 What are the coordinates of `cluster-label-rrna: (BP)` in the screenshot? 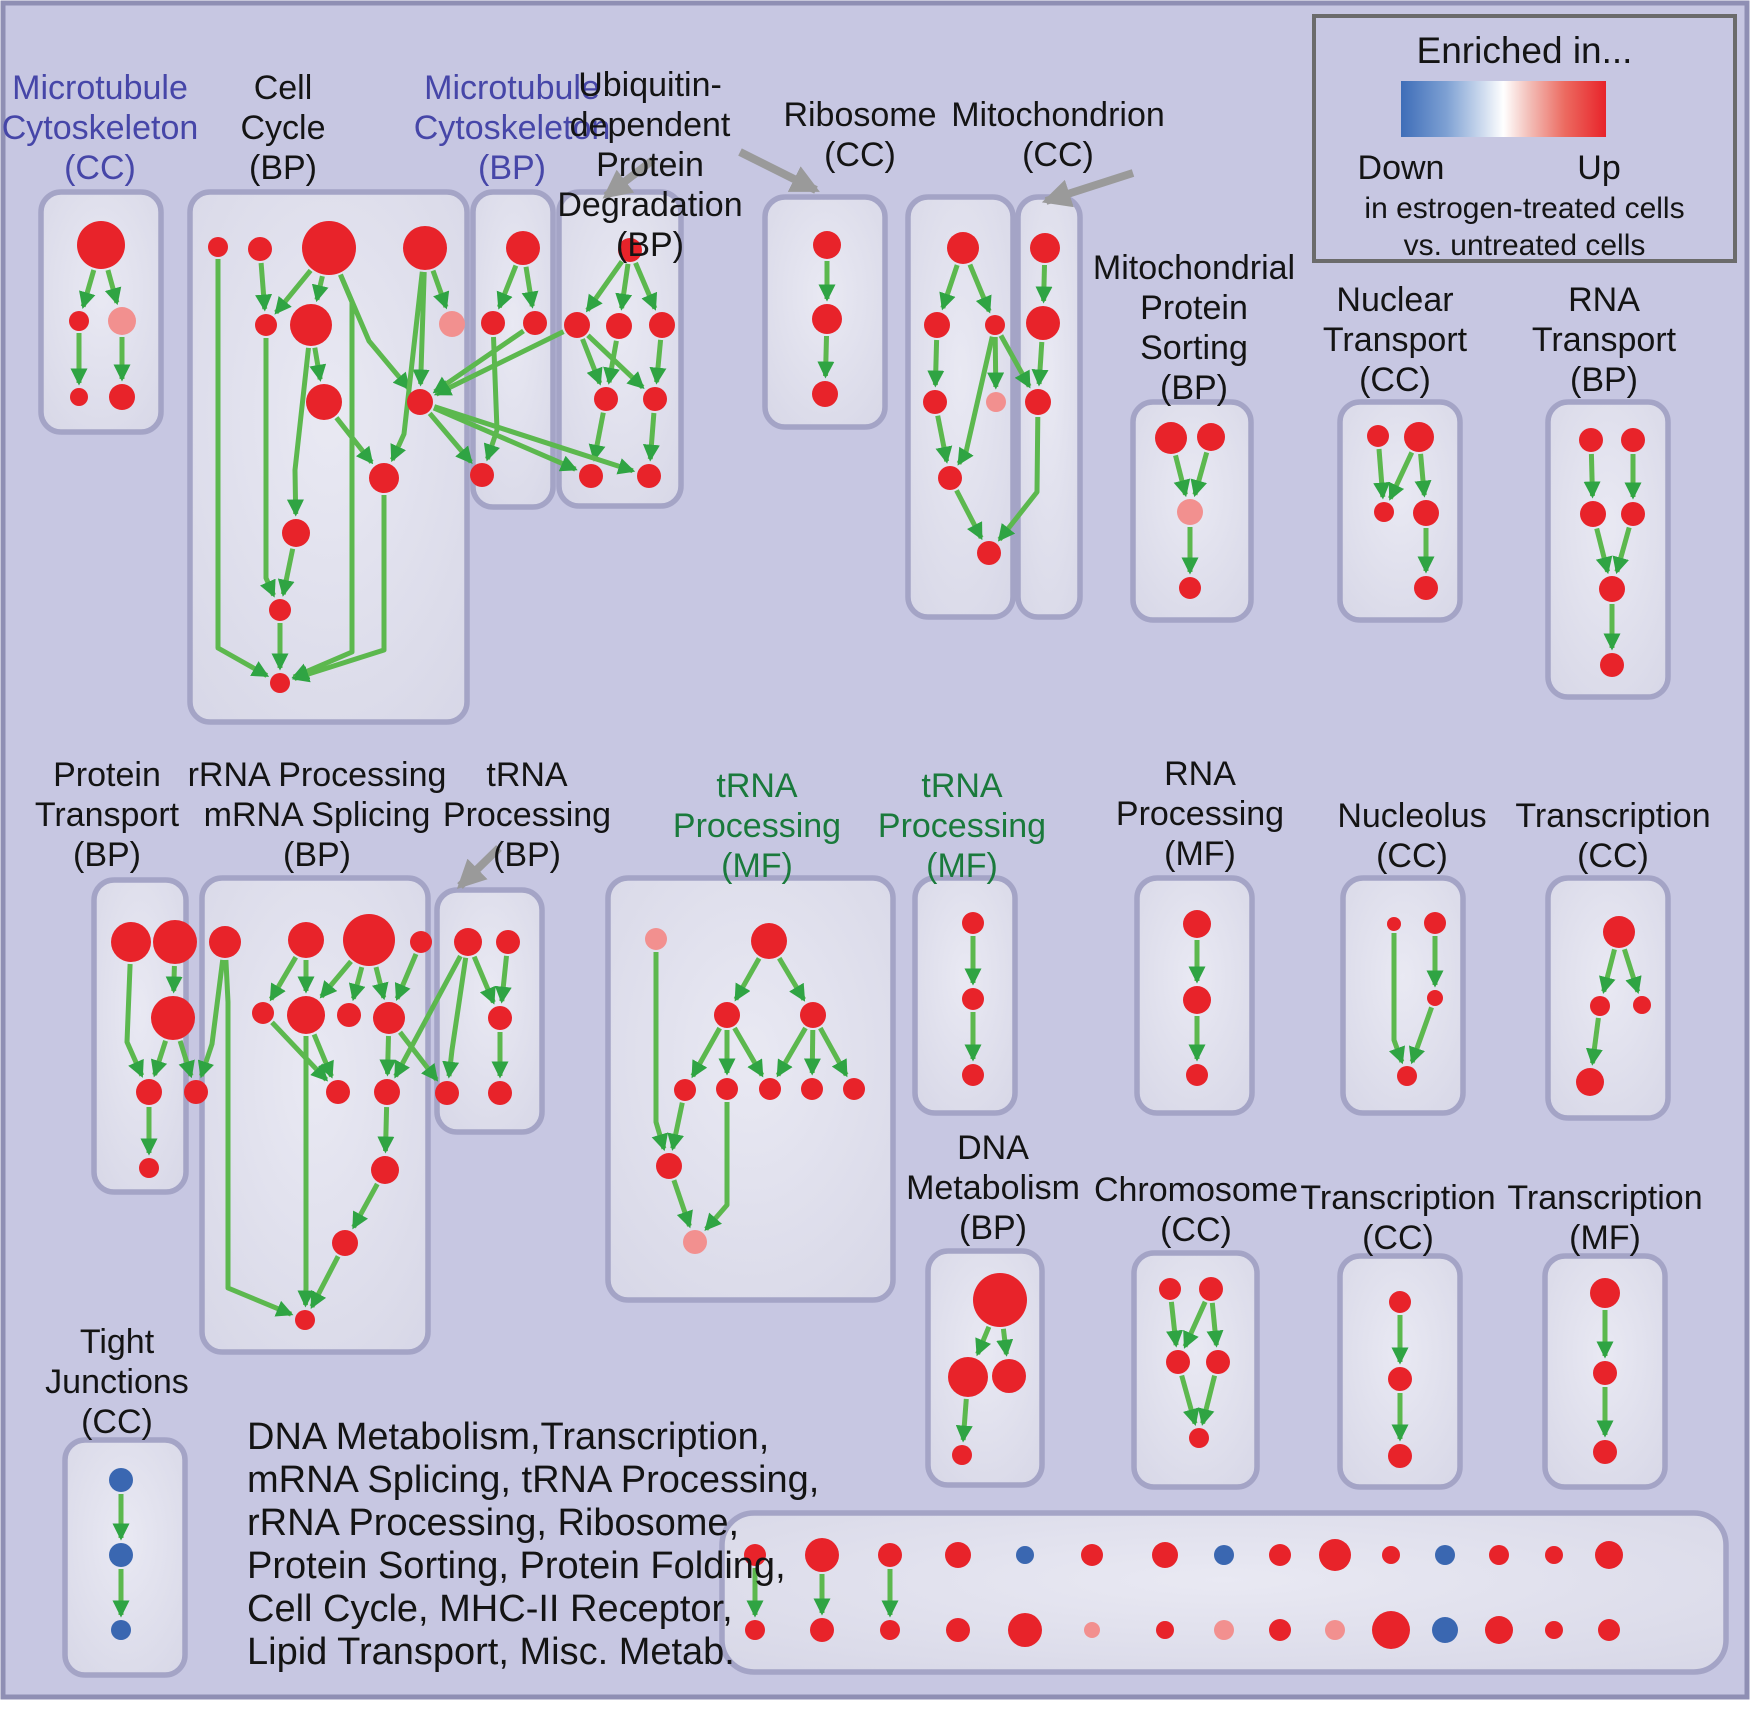 It's located at (317, 855).